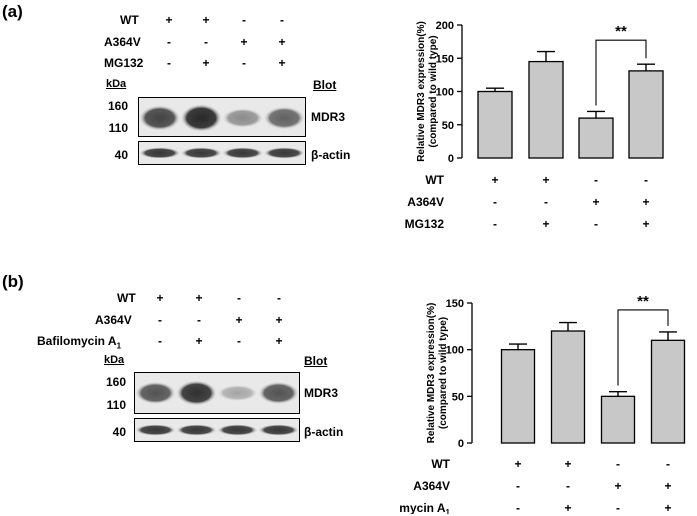 This screenshot has height=516, width=697. What do you see at coordinates (425, 224) in the screenshot?
I see `condition-label: MG132` at bounding box center [425, 224].